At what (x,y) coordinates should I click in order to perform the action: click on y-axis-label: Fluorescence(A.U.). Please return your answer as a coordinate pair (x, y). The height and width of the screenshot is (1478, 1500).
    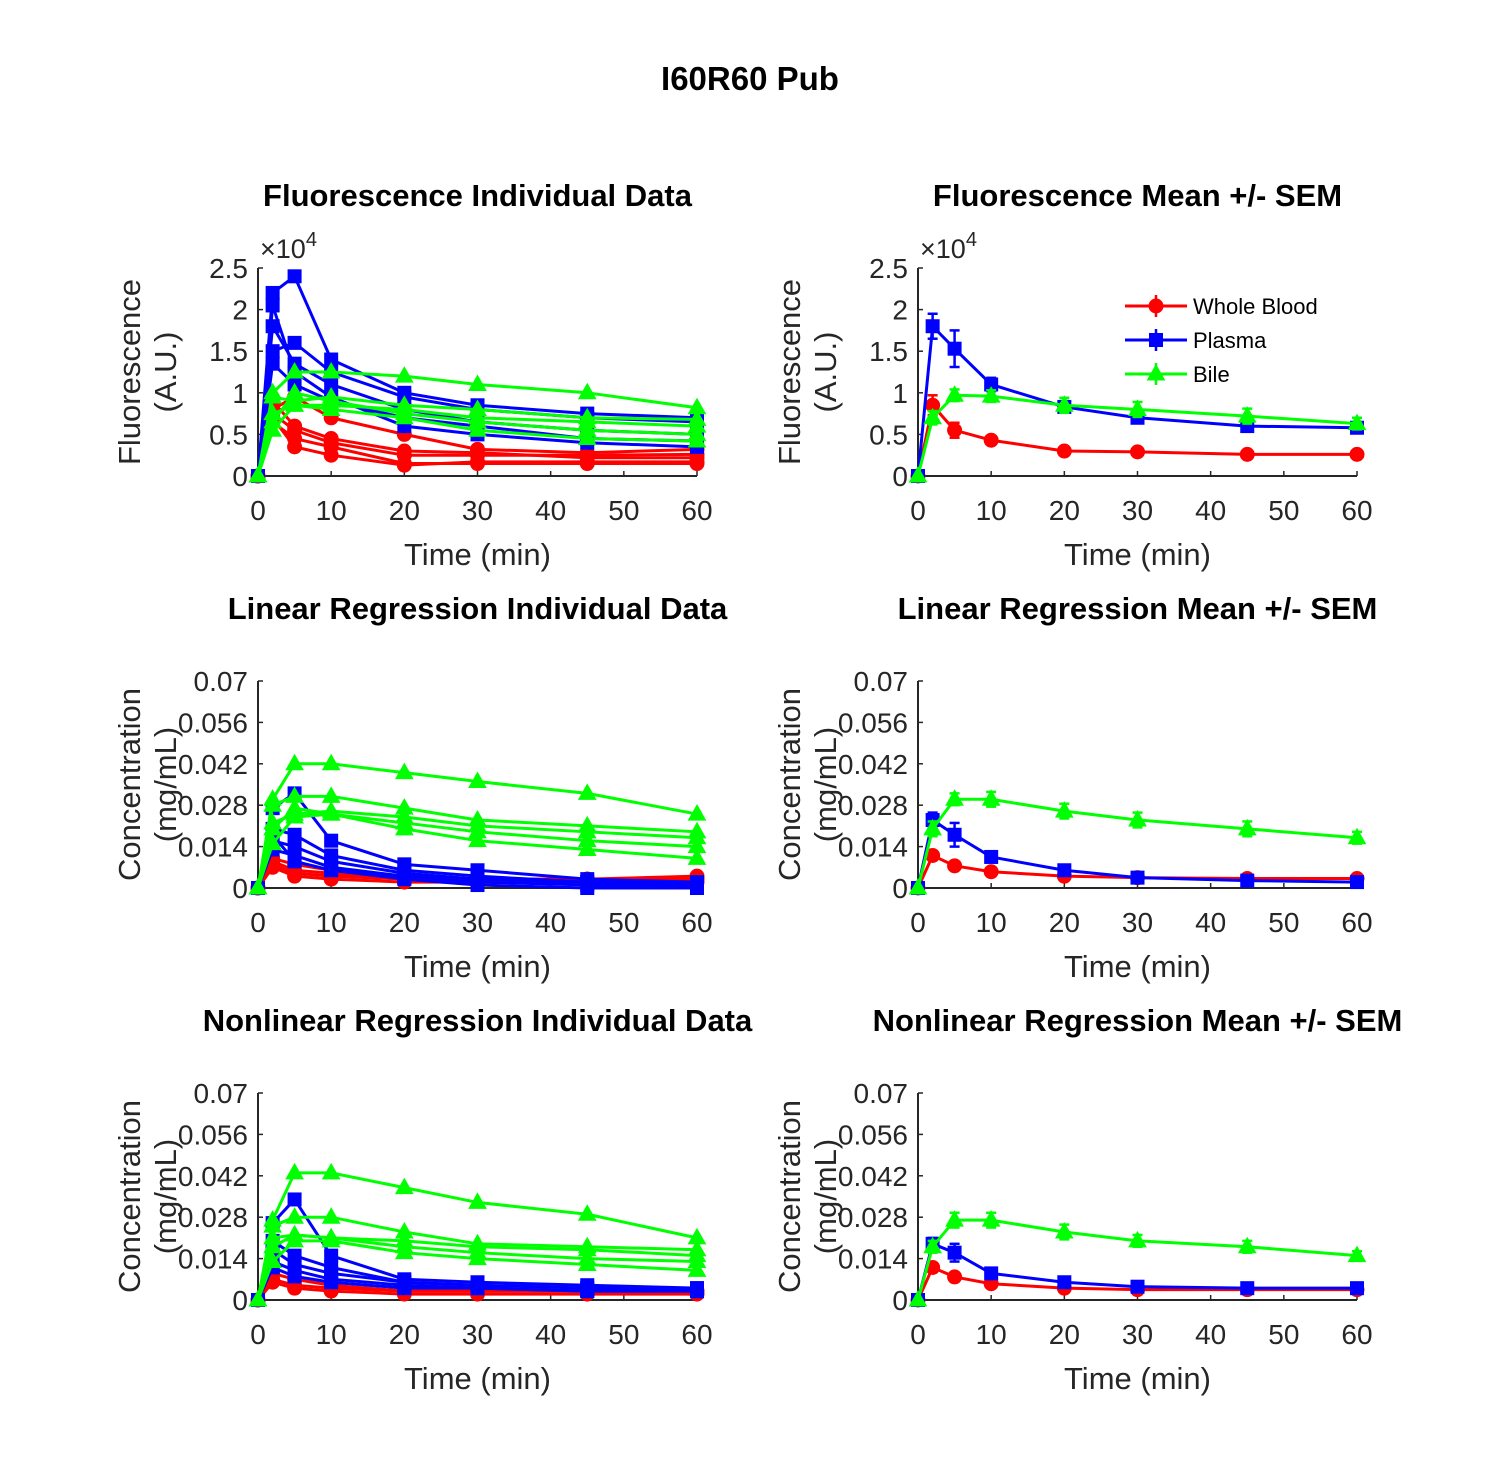
    Looking at the image, I should click on (147, 372).